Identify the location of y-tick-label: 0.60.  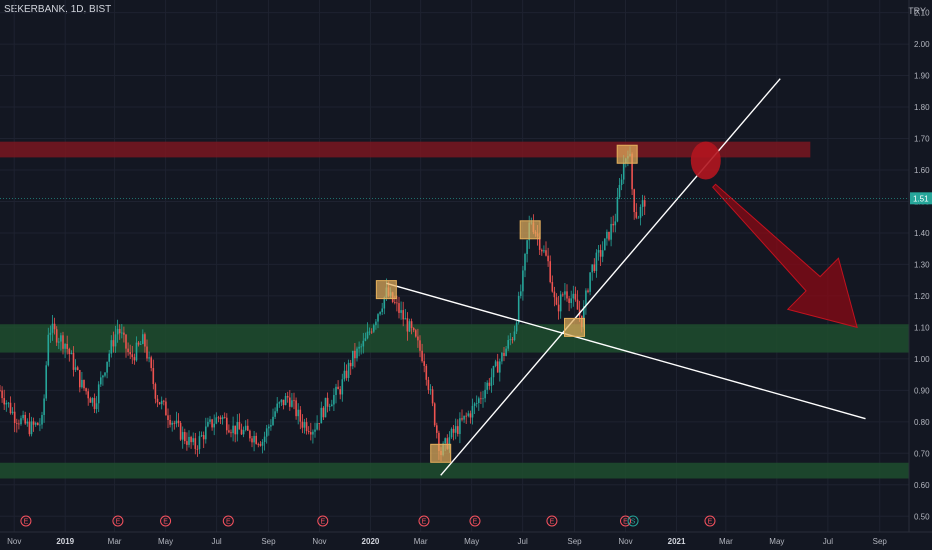
(922, 485).